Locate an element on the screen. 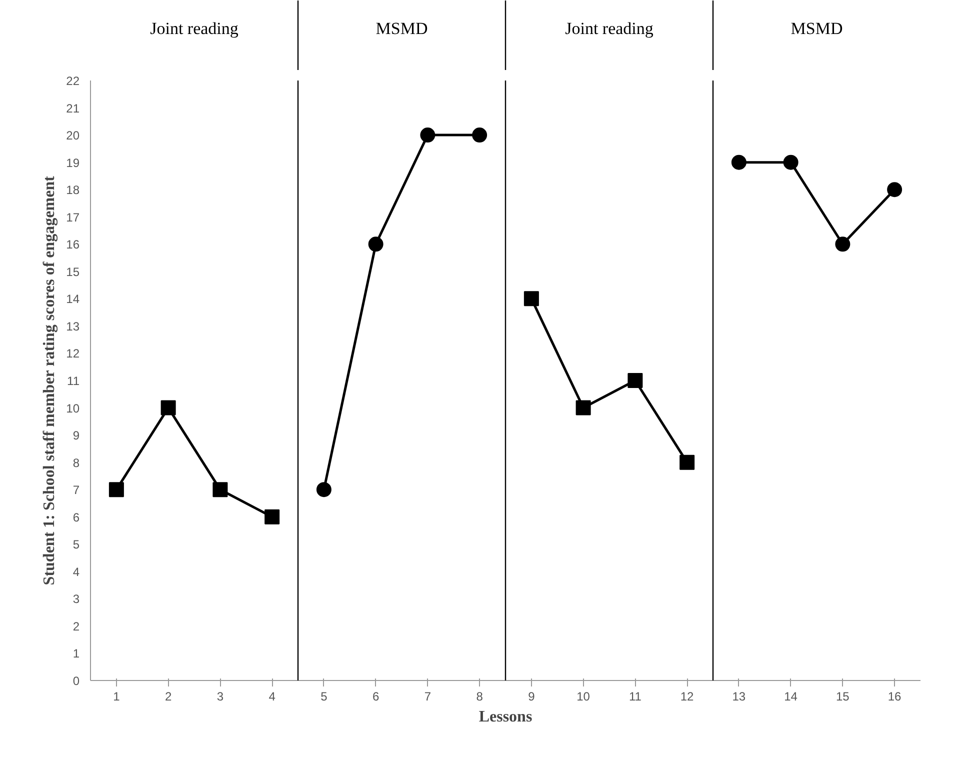  x-tick-label: 7 is located at coordinates (428, 697).